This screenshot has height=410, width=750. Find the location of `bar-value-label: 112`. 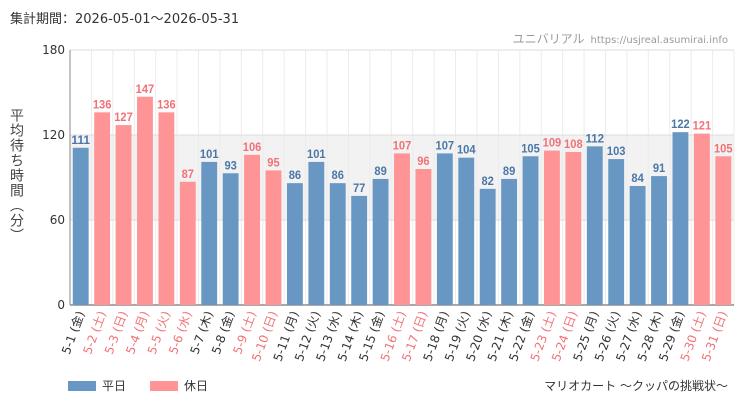

bar-value-label: 112 is located at coordinates (594, 138).